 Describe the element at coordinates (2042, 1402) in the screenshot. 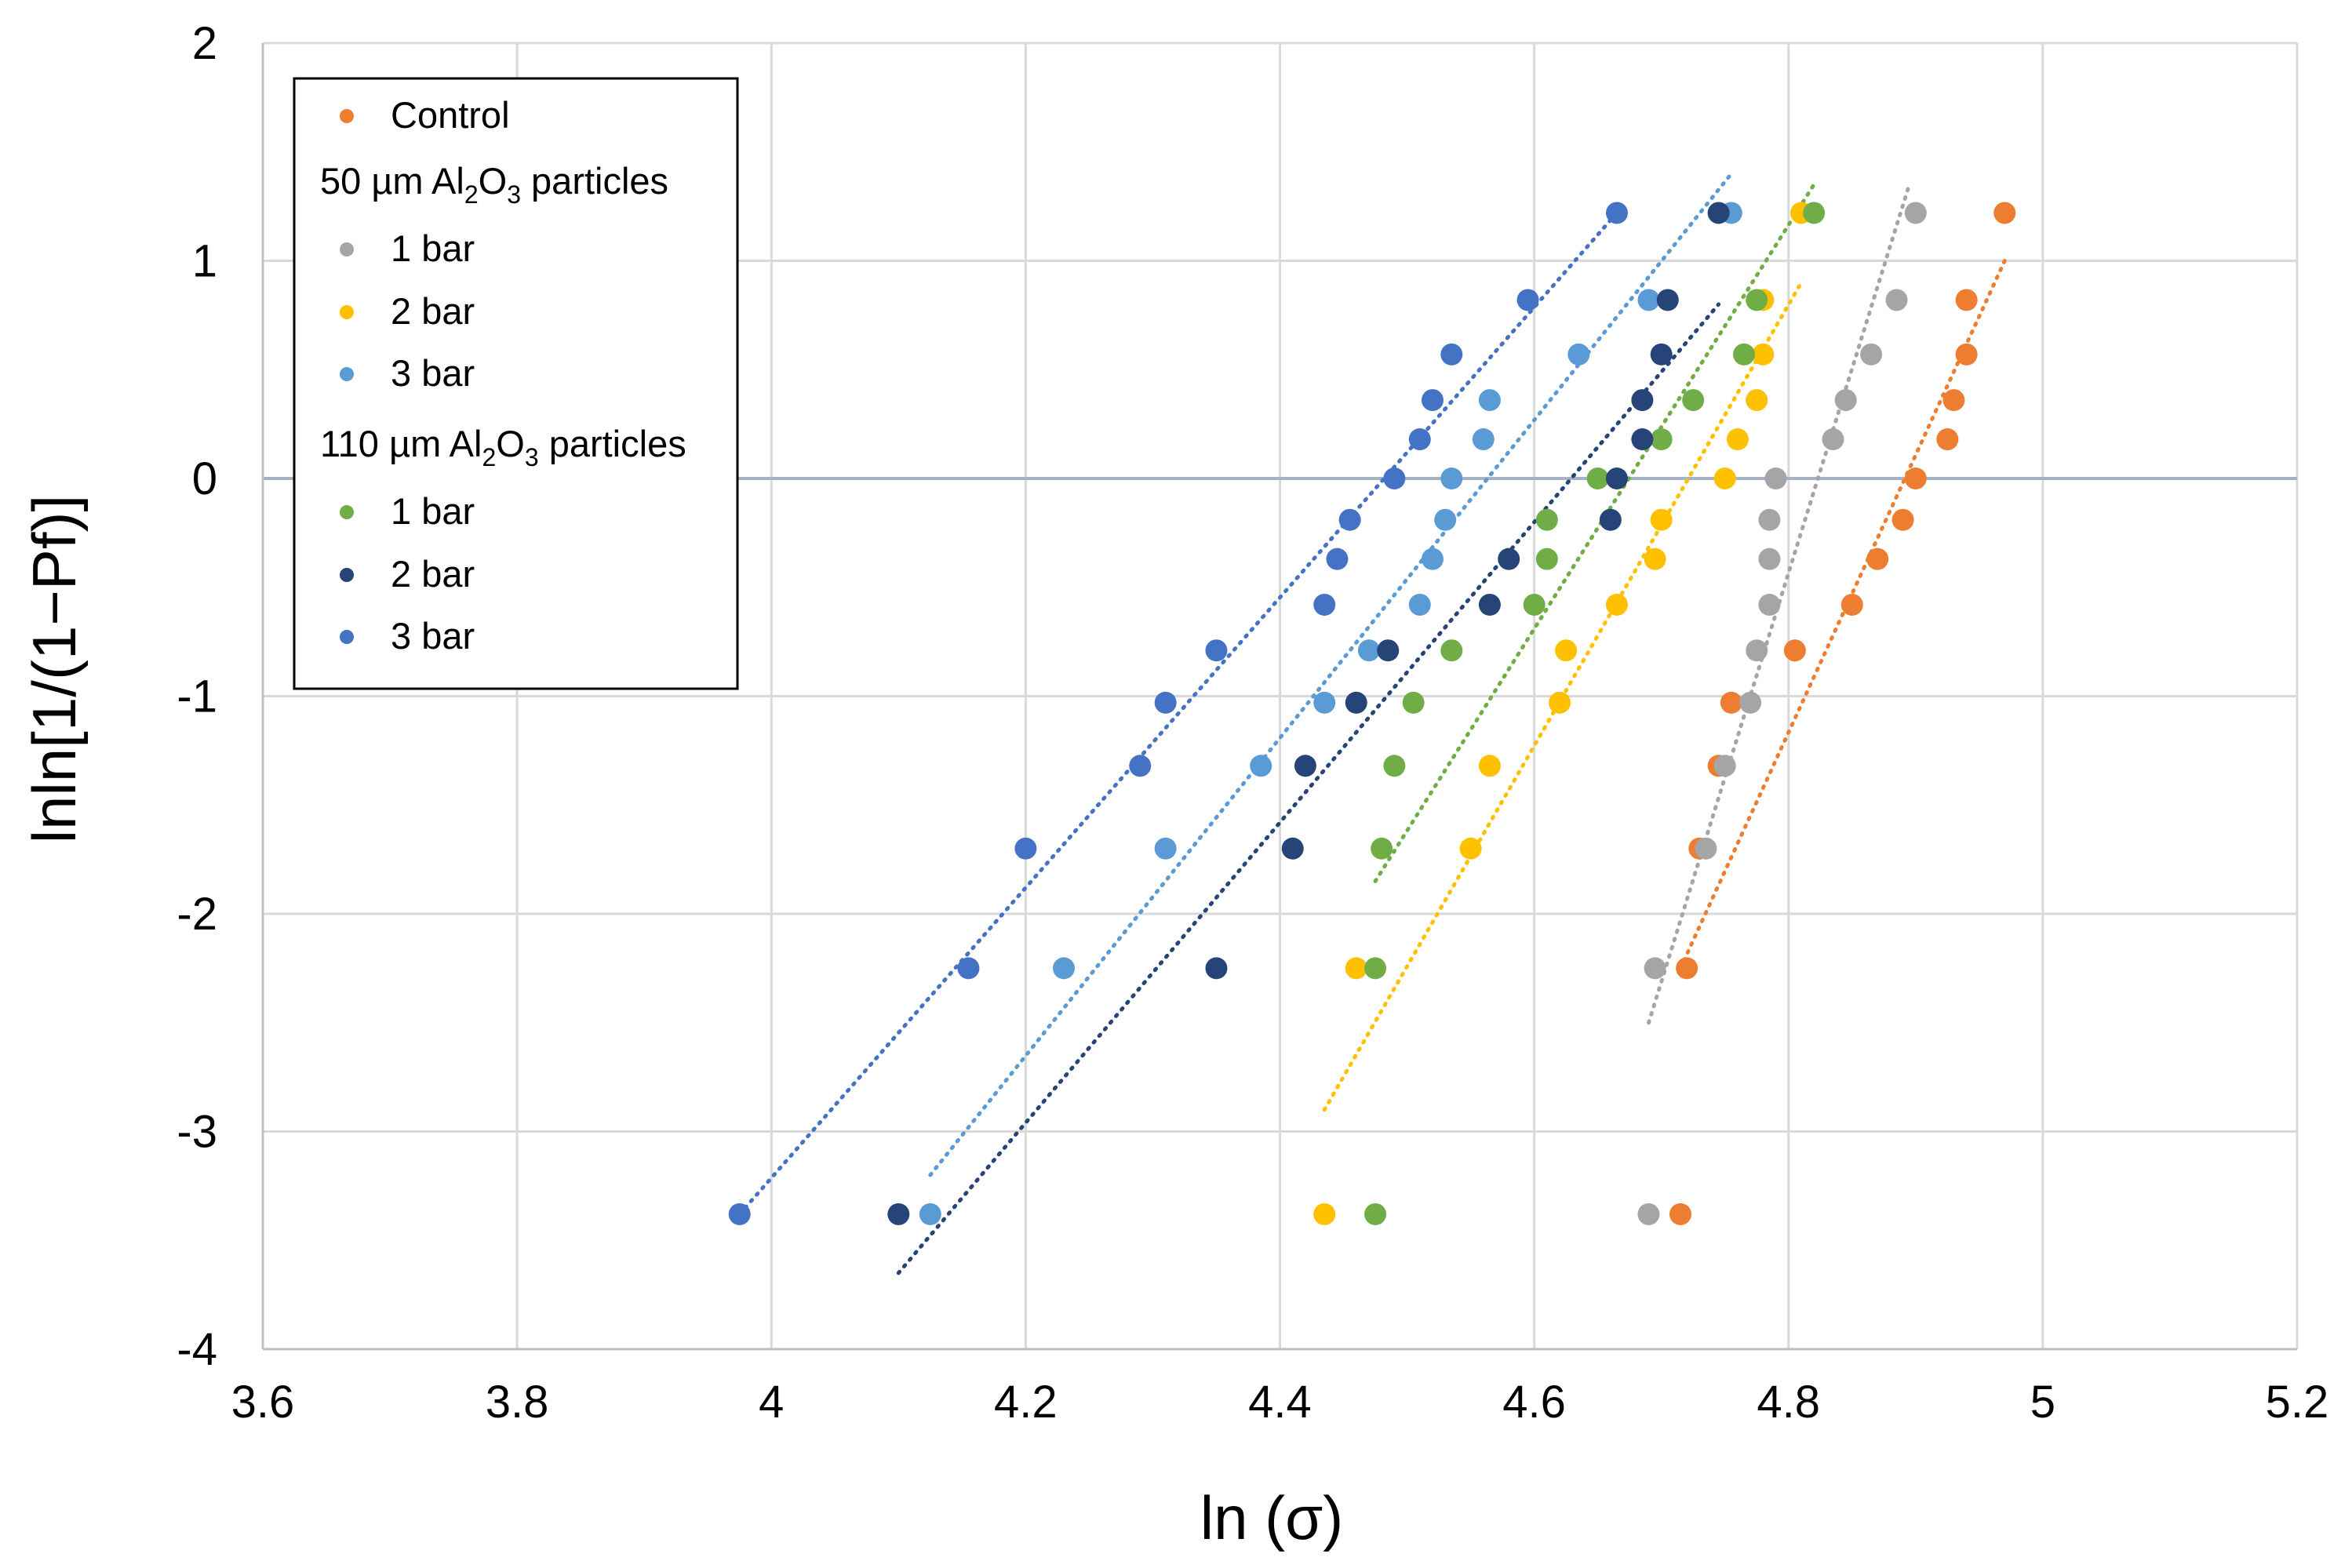

I see `x-tick-label: 5` at that location.